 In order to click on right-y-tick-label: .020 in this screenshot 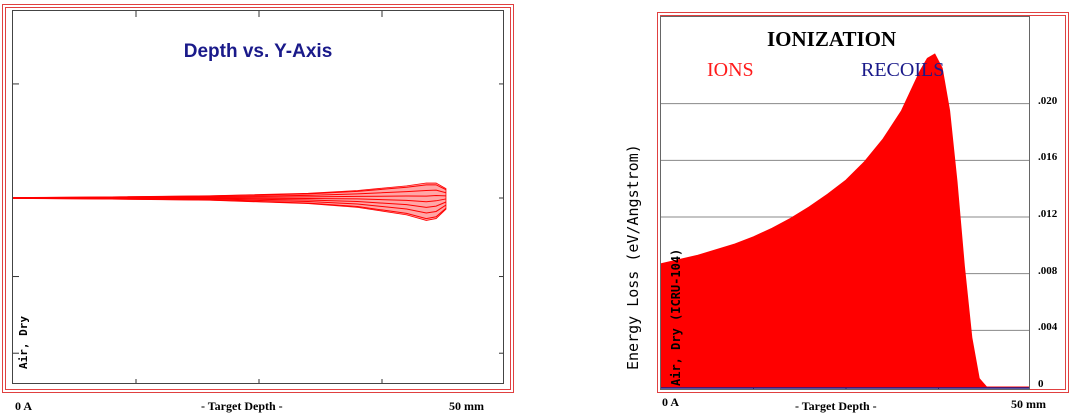, I will do `click(1048, 100)`.